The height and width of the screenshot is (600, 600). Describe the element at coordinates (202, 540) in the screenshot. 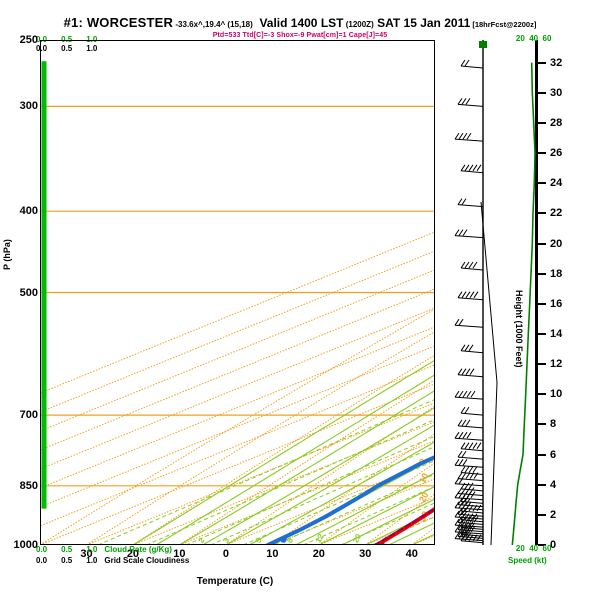

I see `svg-text: 2` at that location.